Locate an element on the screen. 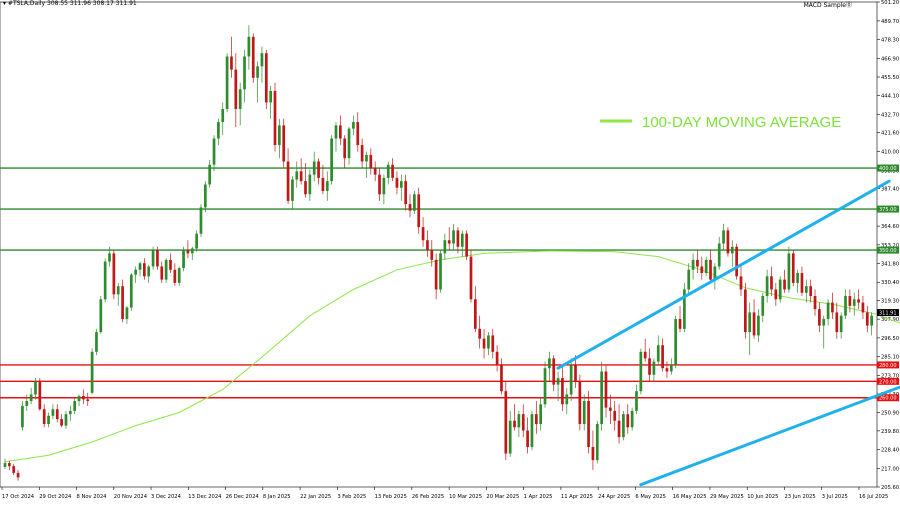 This screenshot has width=900, height=507. x-tick-label: 1 Apr 2025 is located at coordinates (538, 497).